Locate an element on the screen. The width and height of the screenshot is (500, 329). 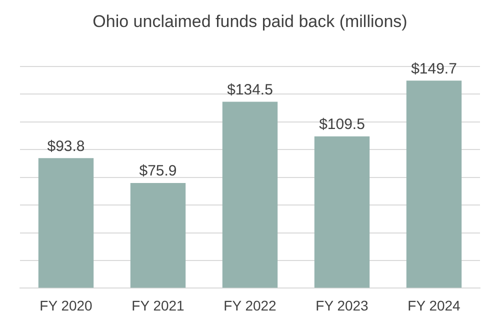
x-tick-label: FY 2023 is located at coordinates (342, 305).